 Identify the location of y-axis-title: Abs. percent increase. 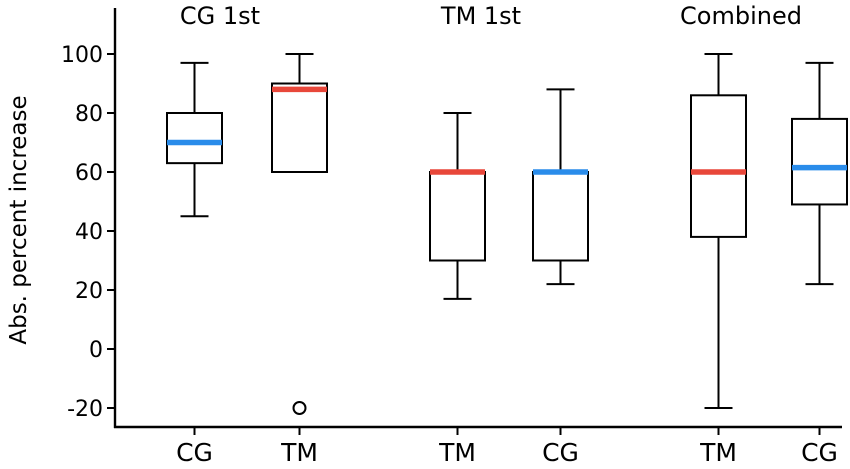
(19, 219).